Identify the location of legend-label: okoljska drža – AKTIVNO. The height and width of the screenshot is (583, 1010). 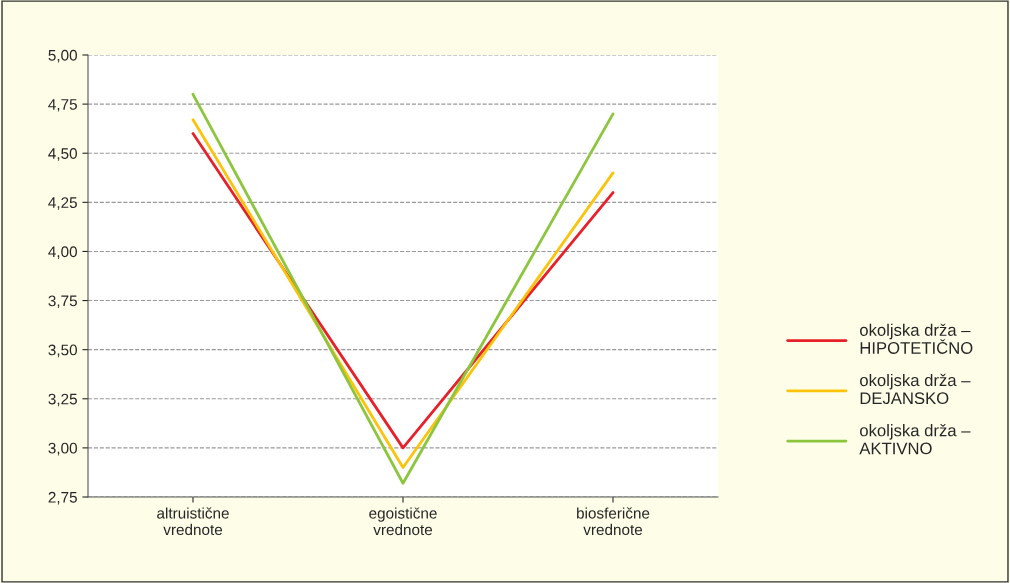
(915, 439).